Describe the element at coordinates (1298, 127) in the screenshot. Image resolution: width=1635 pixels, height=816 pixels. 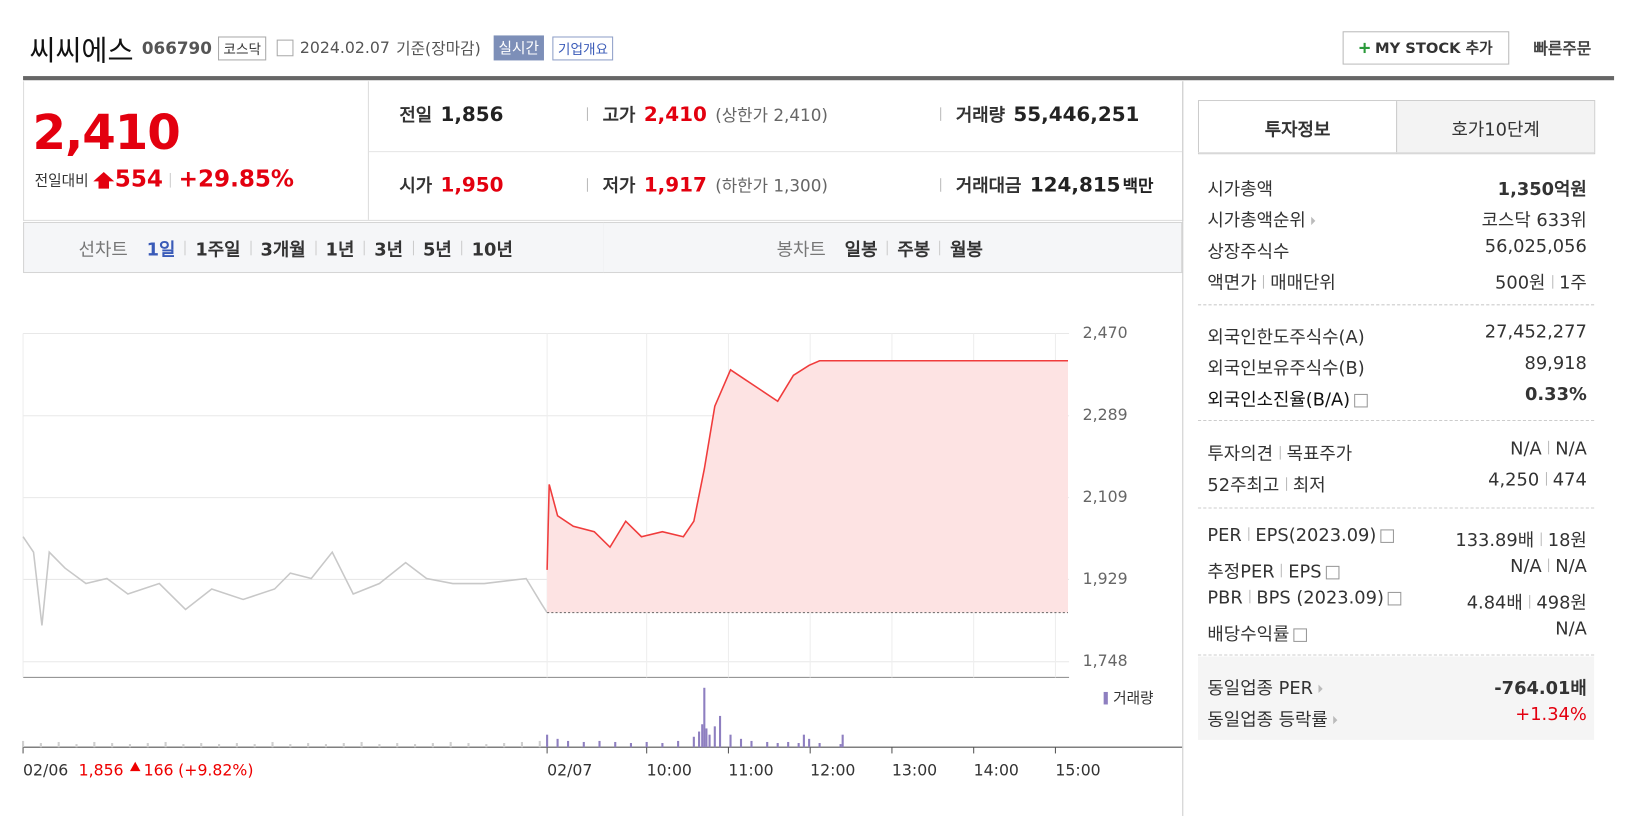
I see `invest-tab-active: 투자정보` at that location.